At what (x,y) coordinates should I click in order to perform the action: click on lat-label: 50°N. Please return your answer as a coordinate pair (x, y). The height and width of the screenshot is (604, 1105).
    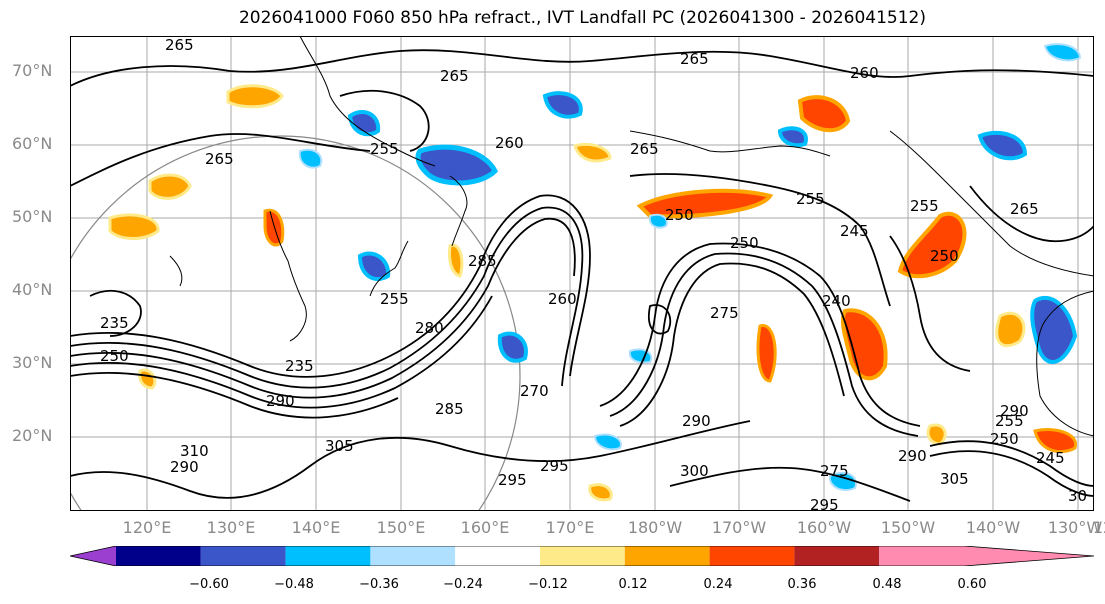
    Looking at the image, I should click on (32, 216).